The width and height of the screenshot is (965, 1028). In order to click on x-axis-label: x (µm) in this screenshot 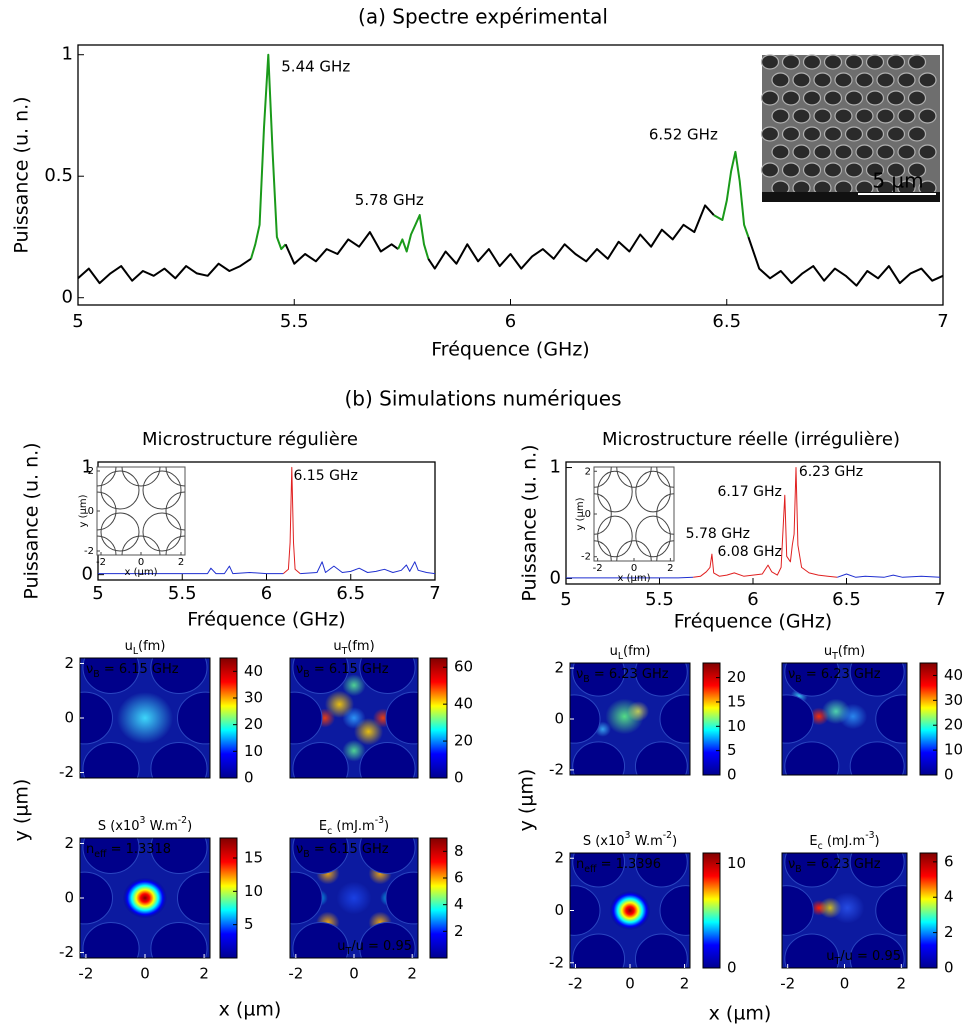, I will do `click(250, 1010)`.